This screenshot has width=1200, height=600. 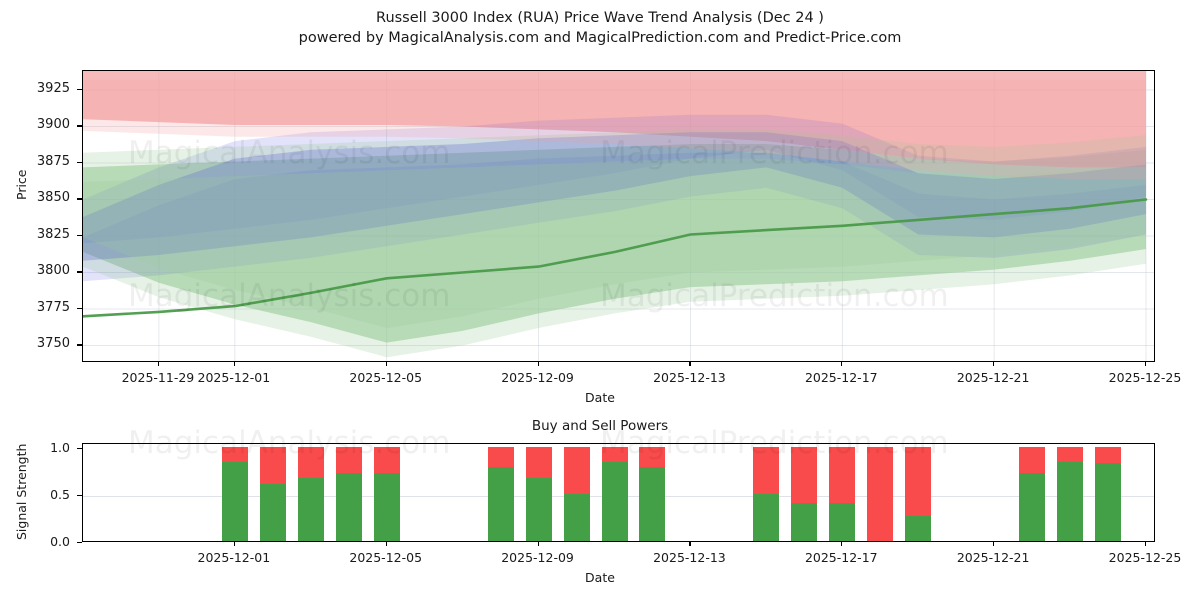 I want to click on price-y-tick: 3925, so click(x=53, y=88).